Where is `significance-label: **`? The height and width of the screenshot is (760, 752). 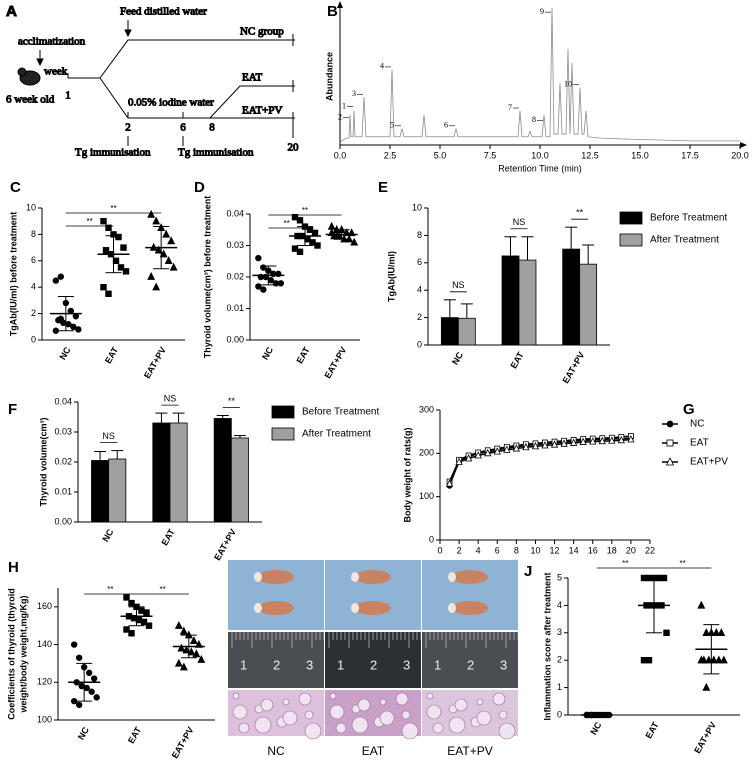 significance-label: ** is located at coordinates (305, 210).